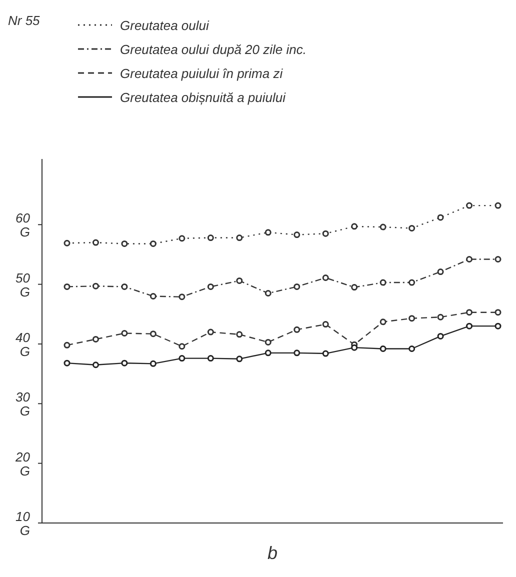 The width and height of the screenshot is (516, 577). I want to click on y-tick-label: 60 G, so click(23, 225).